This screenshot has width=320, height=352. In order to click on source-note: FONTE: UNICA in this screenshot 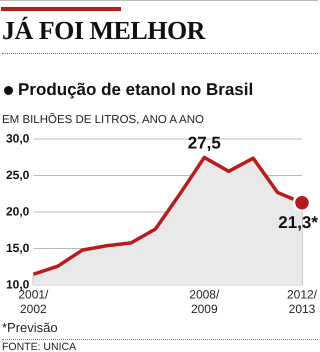, I will do `click(39, 346)`.